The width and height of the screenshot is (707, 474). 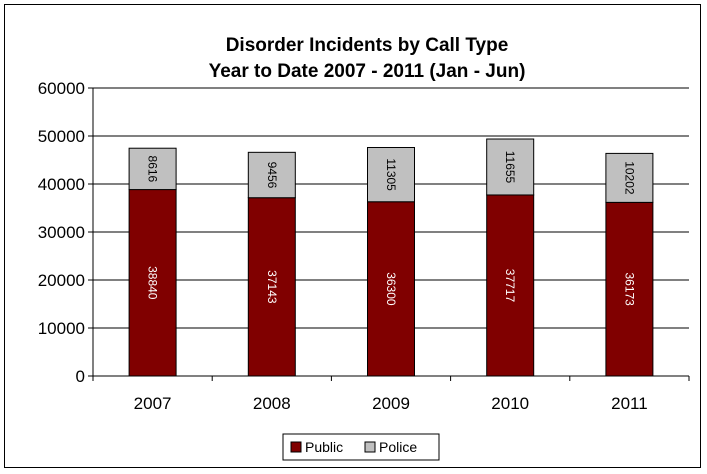 I want to click on y-tick-label: 60000, so click(x=61, y=88).